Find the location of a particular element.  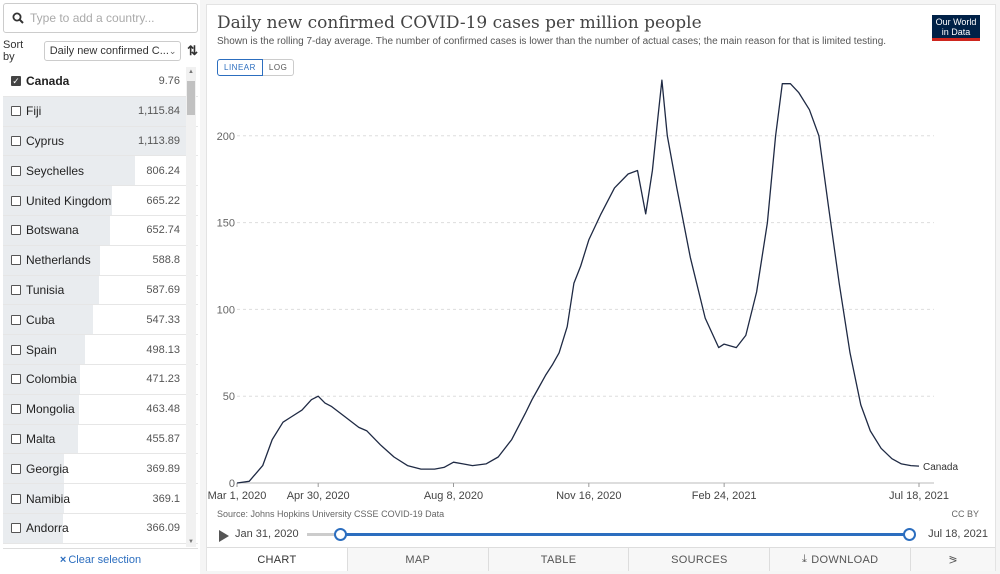

country-row: Colombia 471.23 is located at coordinates (100, 379).